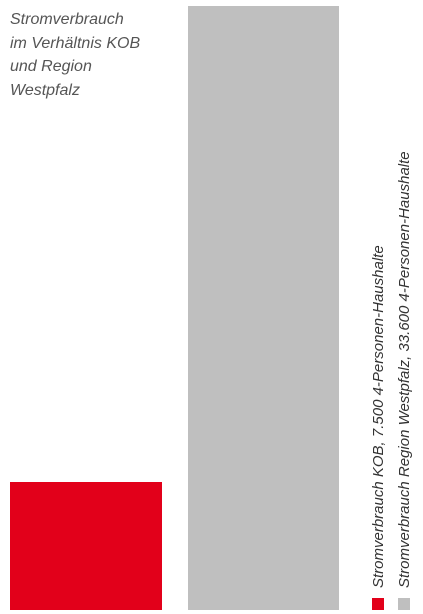 This screenshot has width=423, height=614. Describe the element at coordinates (67, 19) in the screenshot. I see `title-line-1: Stromverbrauch` at that location.